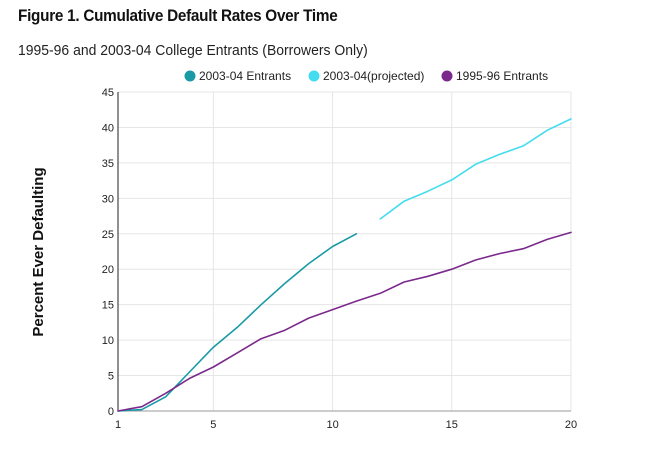 The width and height of the screenshot is (659, 457). Describe the element at coordinates (108, 128) in the screenshot. I see `y-tick-label-40: 40` at that location.